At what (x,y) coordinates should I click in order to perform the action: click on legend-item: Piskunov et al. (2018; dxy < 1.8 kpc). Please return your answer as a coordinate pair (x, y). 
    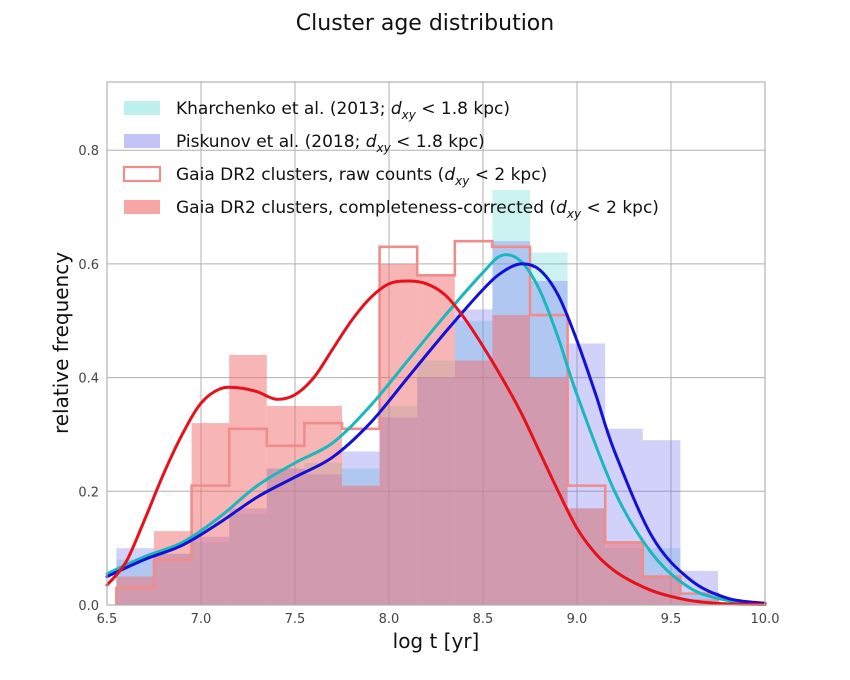
    Looking at the image, I should click on (304, 143).